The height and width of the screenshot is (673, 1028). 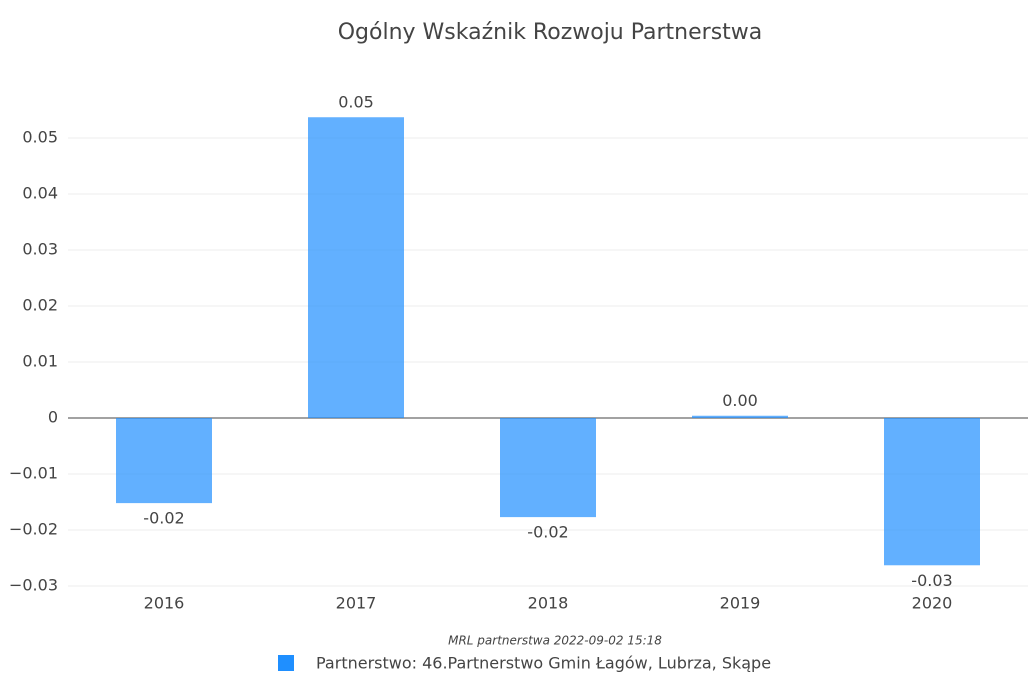 I want to click on value-label: 0.00, so click(x=740, y=400).